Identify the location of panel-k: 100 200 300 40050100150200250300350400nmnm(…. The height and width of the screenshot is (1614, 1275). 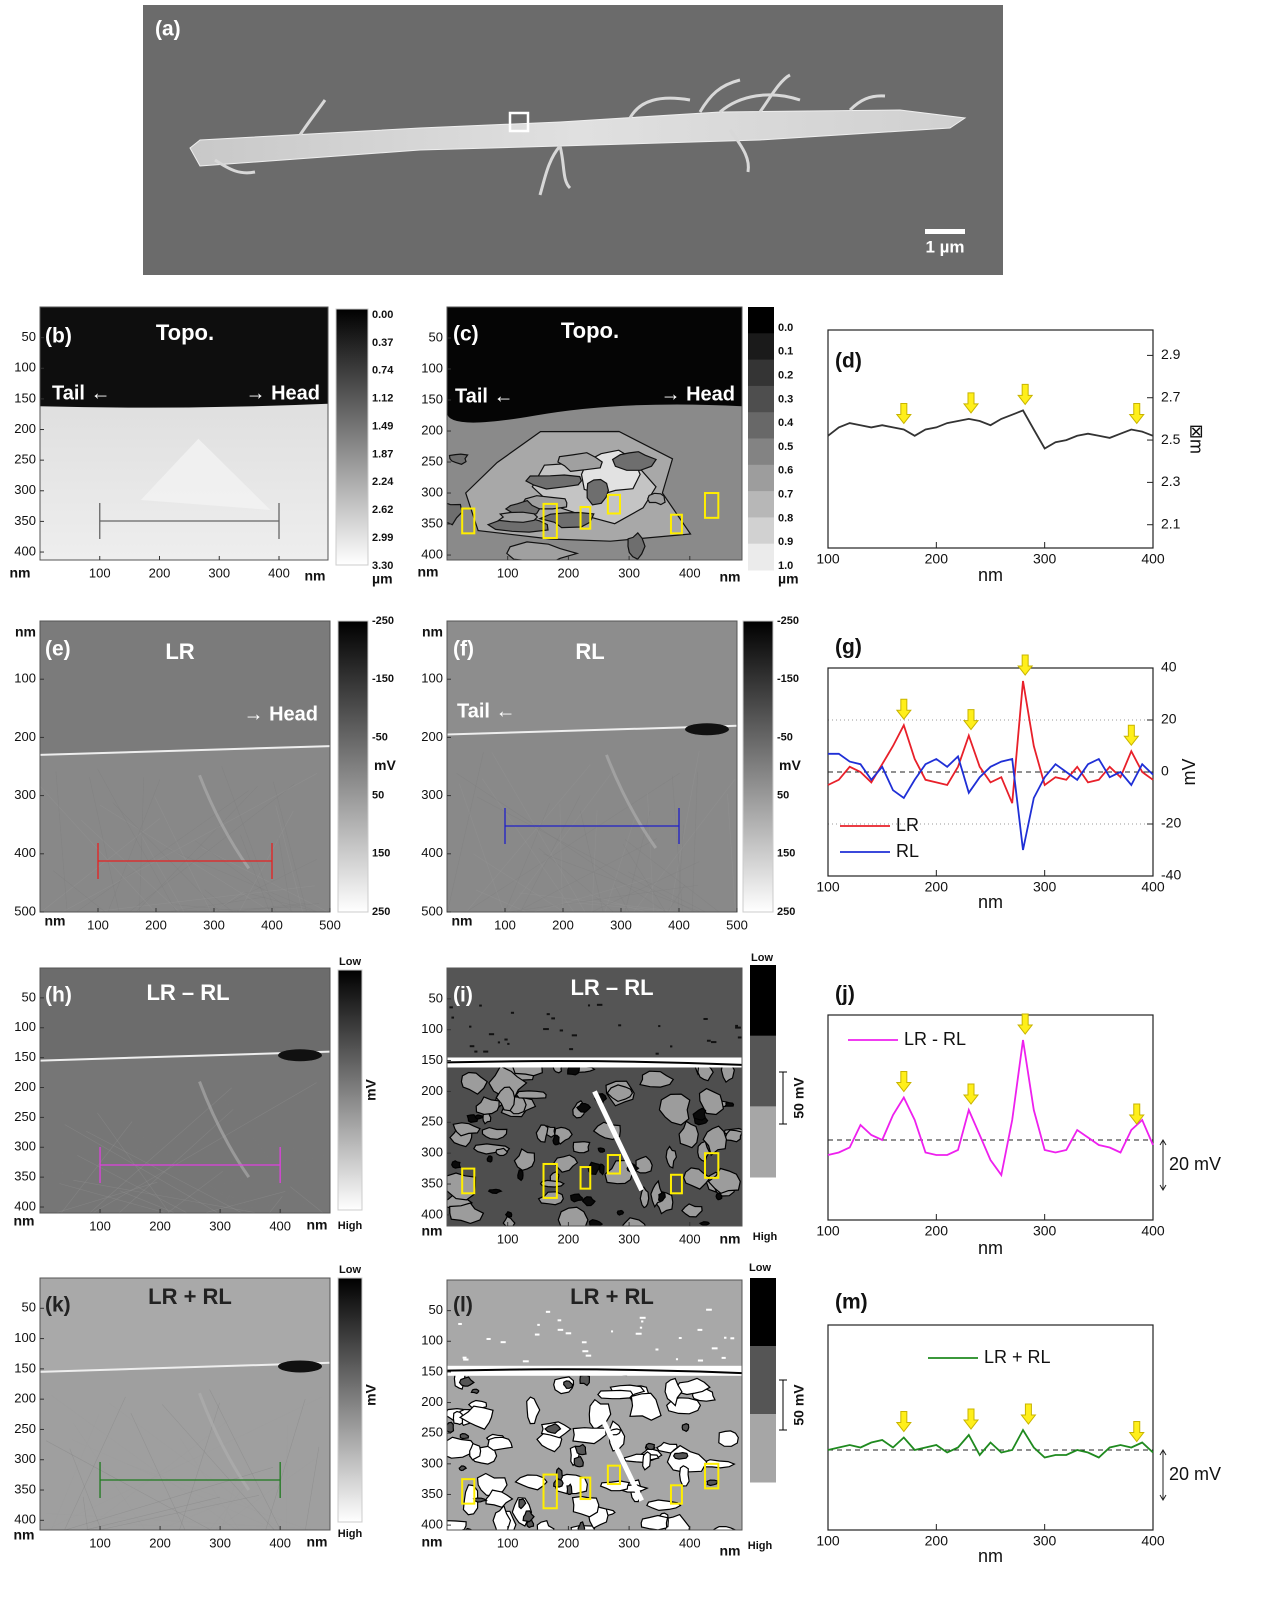
(196, 1407).